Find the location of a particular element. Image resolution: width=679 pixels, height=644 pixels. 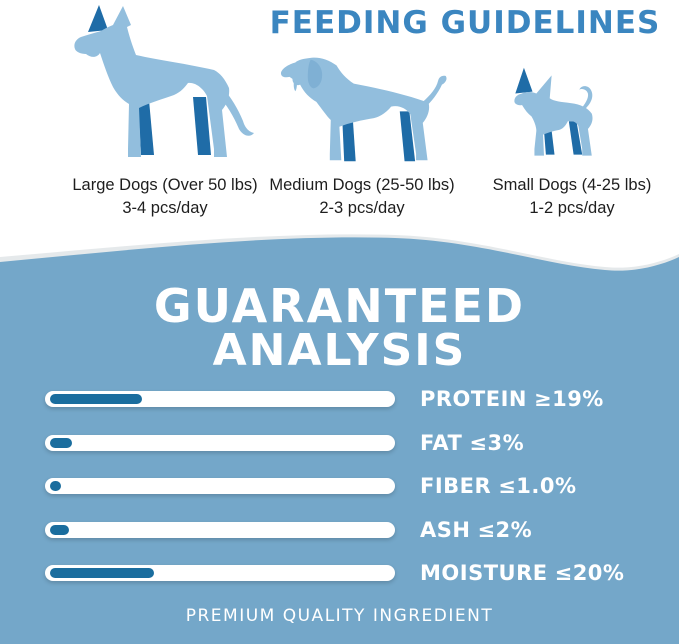

fat-row: FAT ≤3% is located at coordinates (339, 445).